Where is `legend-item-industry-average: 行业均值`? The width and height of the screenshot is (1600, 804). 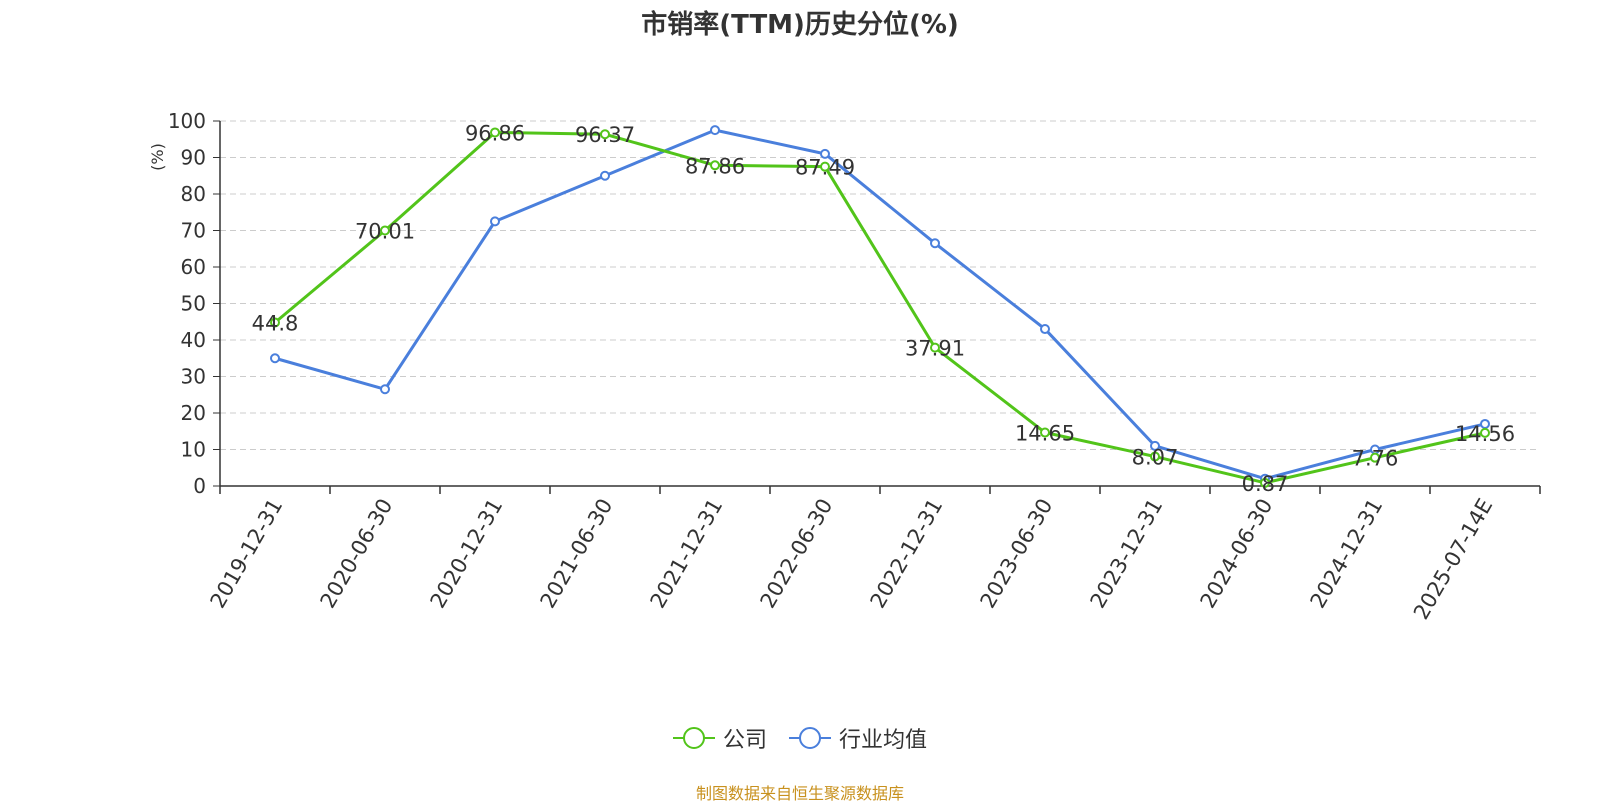 legend-item-industry-average: 行业均值 is located at coordinates (858, 738).